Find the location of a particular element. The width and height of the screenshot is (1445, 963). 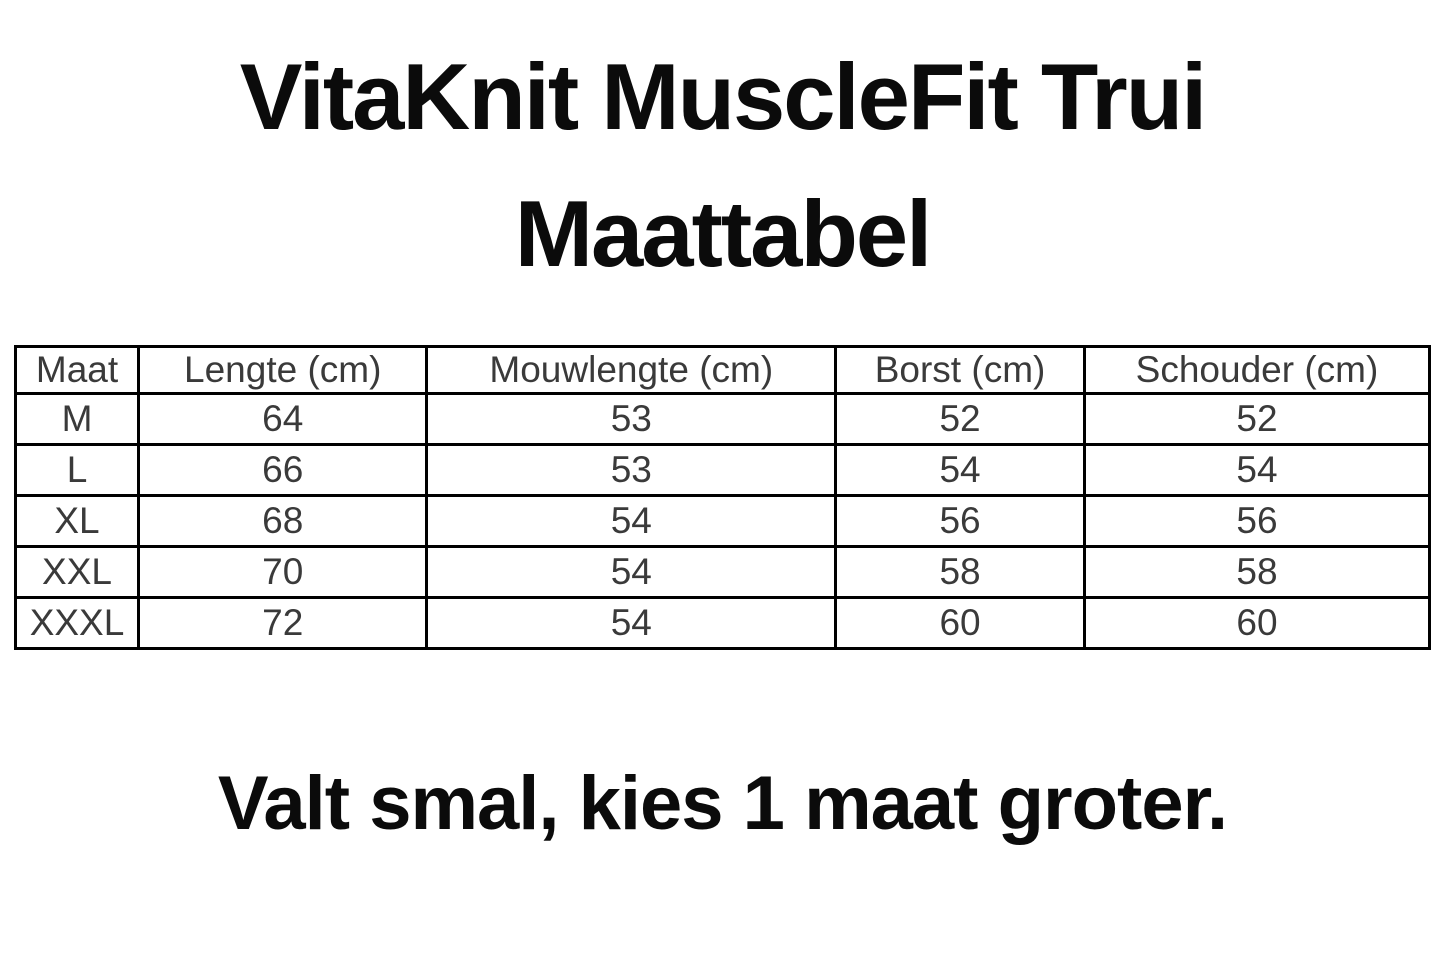

table-row: XXL 70 54 58 58 is located at coordinates (722, 572).